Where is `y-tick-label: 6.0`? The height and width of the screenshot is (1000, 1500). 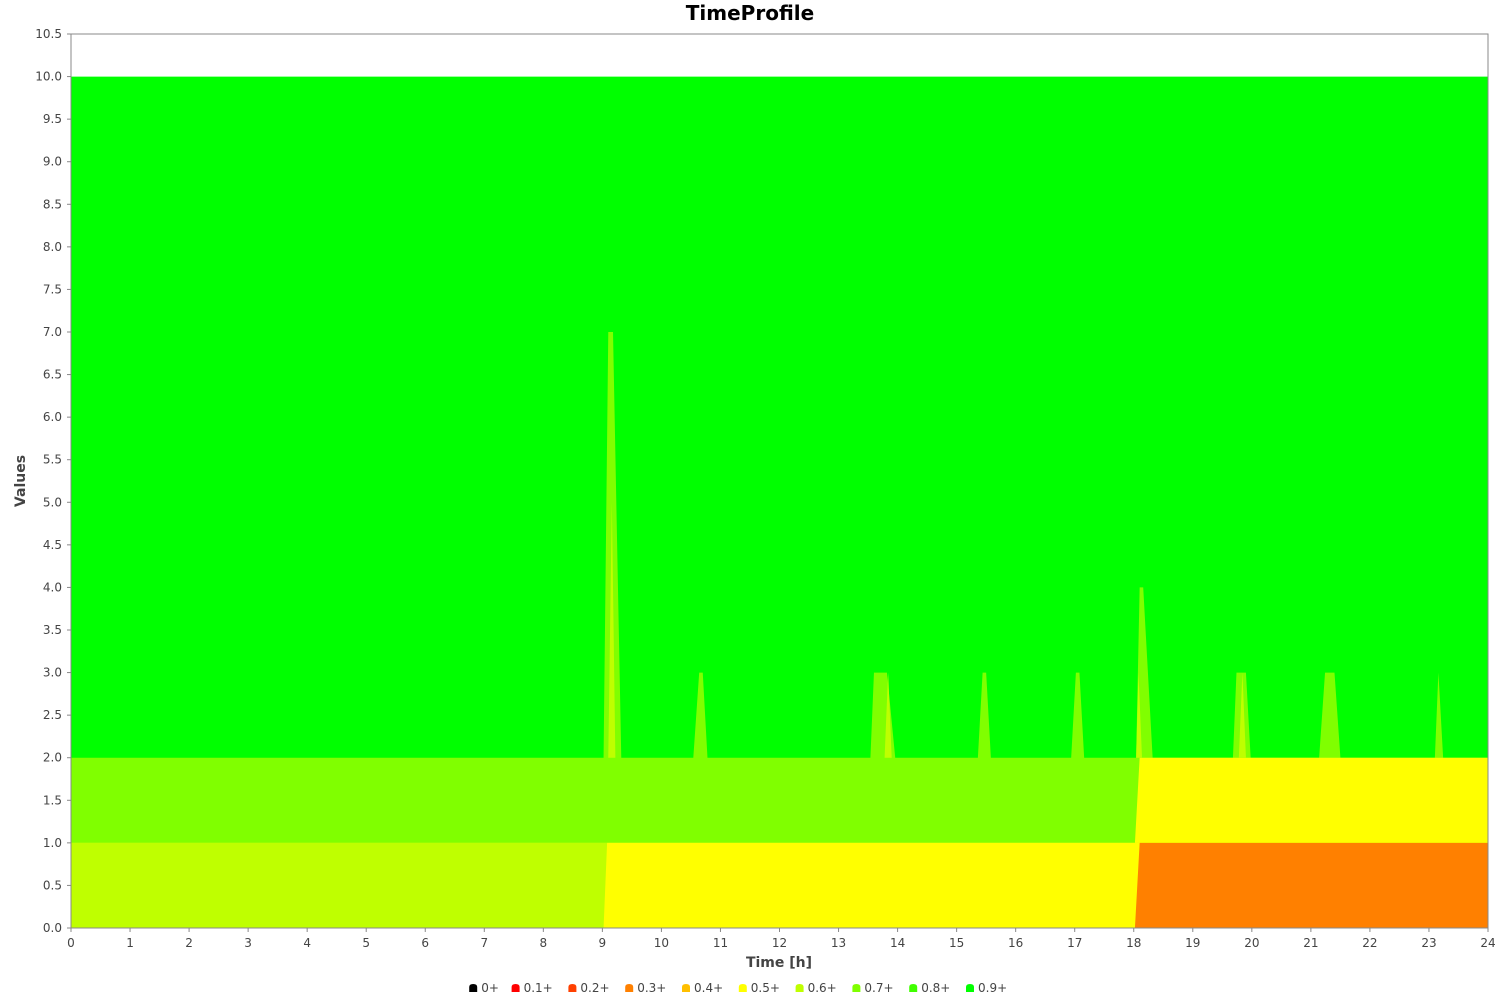 y-tick-label: 6.0 is located at coordinates (52, 417).